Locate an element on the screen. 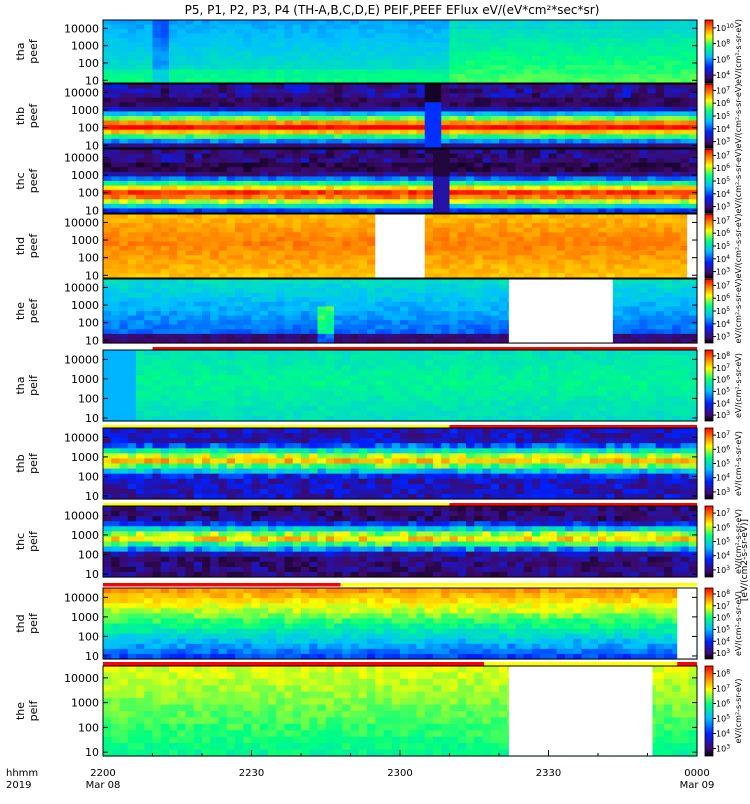 The image size is (750, 804). colorbar-tick-exponent: 8 is located at coordinates (728, 42).